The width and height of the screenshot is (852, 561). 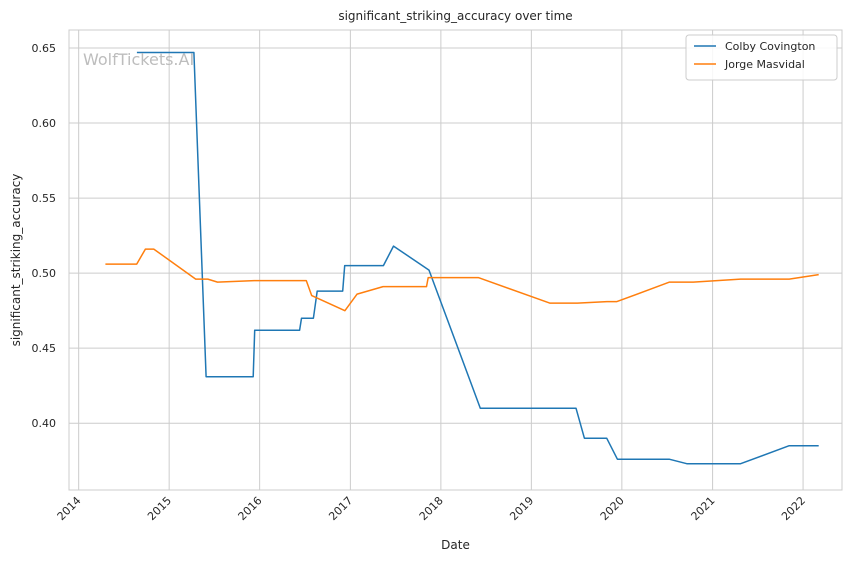 I want to click on y-tick-label: 0.45, so click(x=44, y=348).